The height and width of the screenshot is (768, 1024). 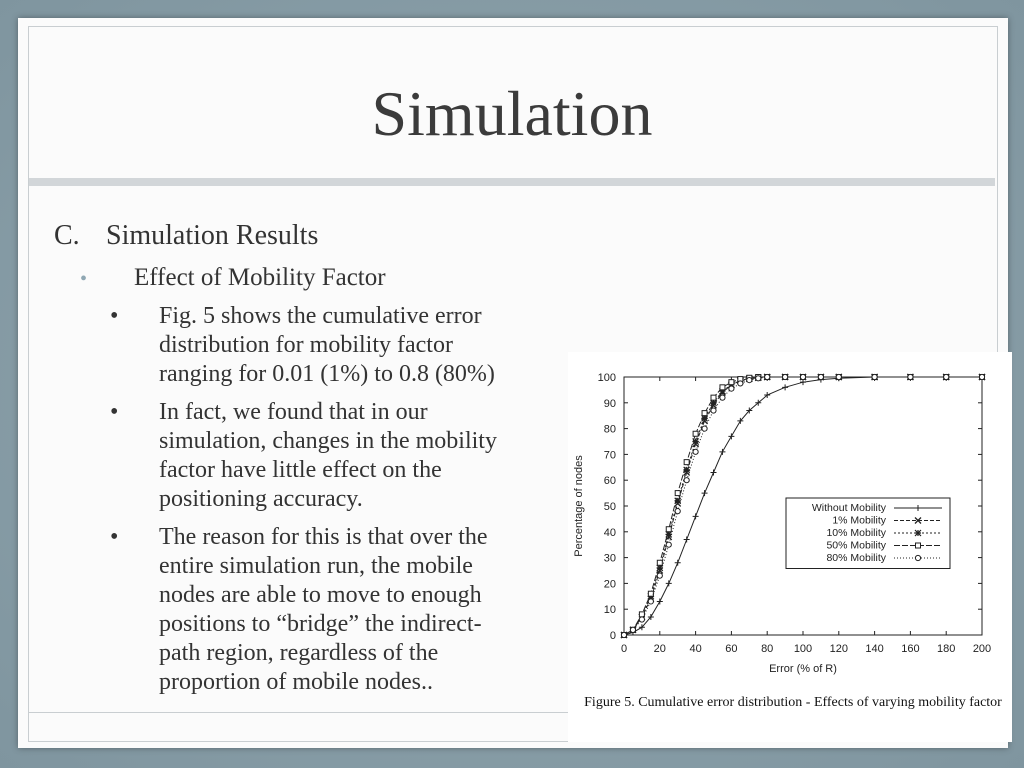 What do you see at coordinates (803, 669) in the screenshot?
I see `x-axis-label: Error (% of R)` at bounding box center [803, 669].